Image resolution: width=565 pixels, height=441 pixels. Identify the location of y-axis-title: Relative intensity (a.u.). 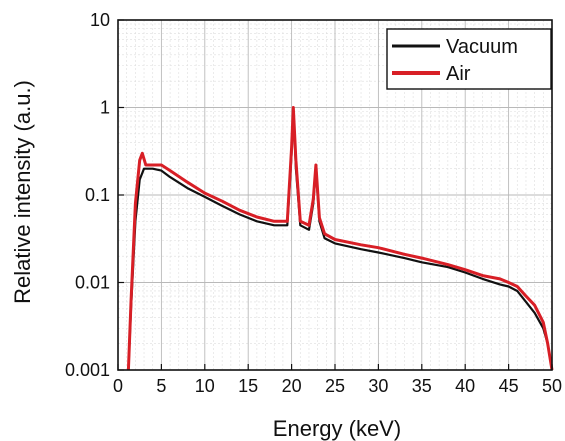
(22, 192).